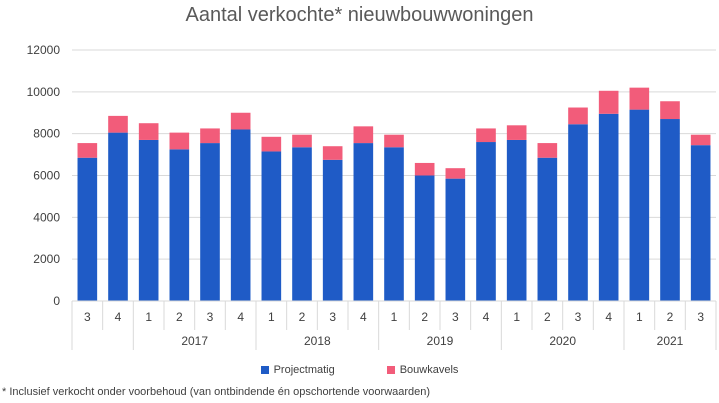 The height and width of the screenshot is (403, 719). What do you see at coordinates (304, 370) in the screenshot?
I see `legend-label-projectmatig: Projectmatig` at bounding box center [304, 370].